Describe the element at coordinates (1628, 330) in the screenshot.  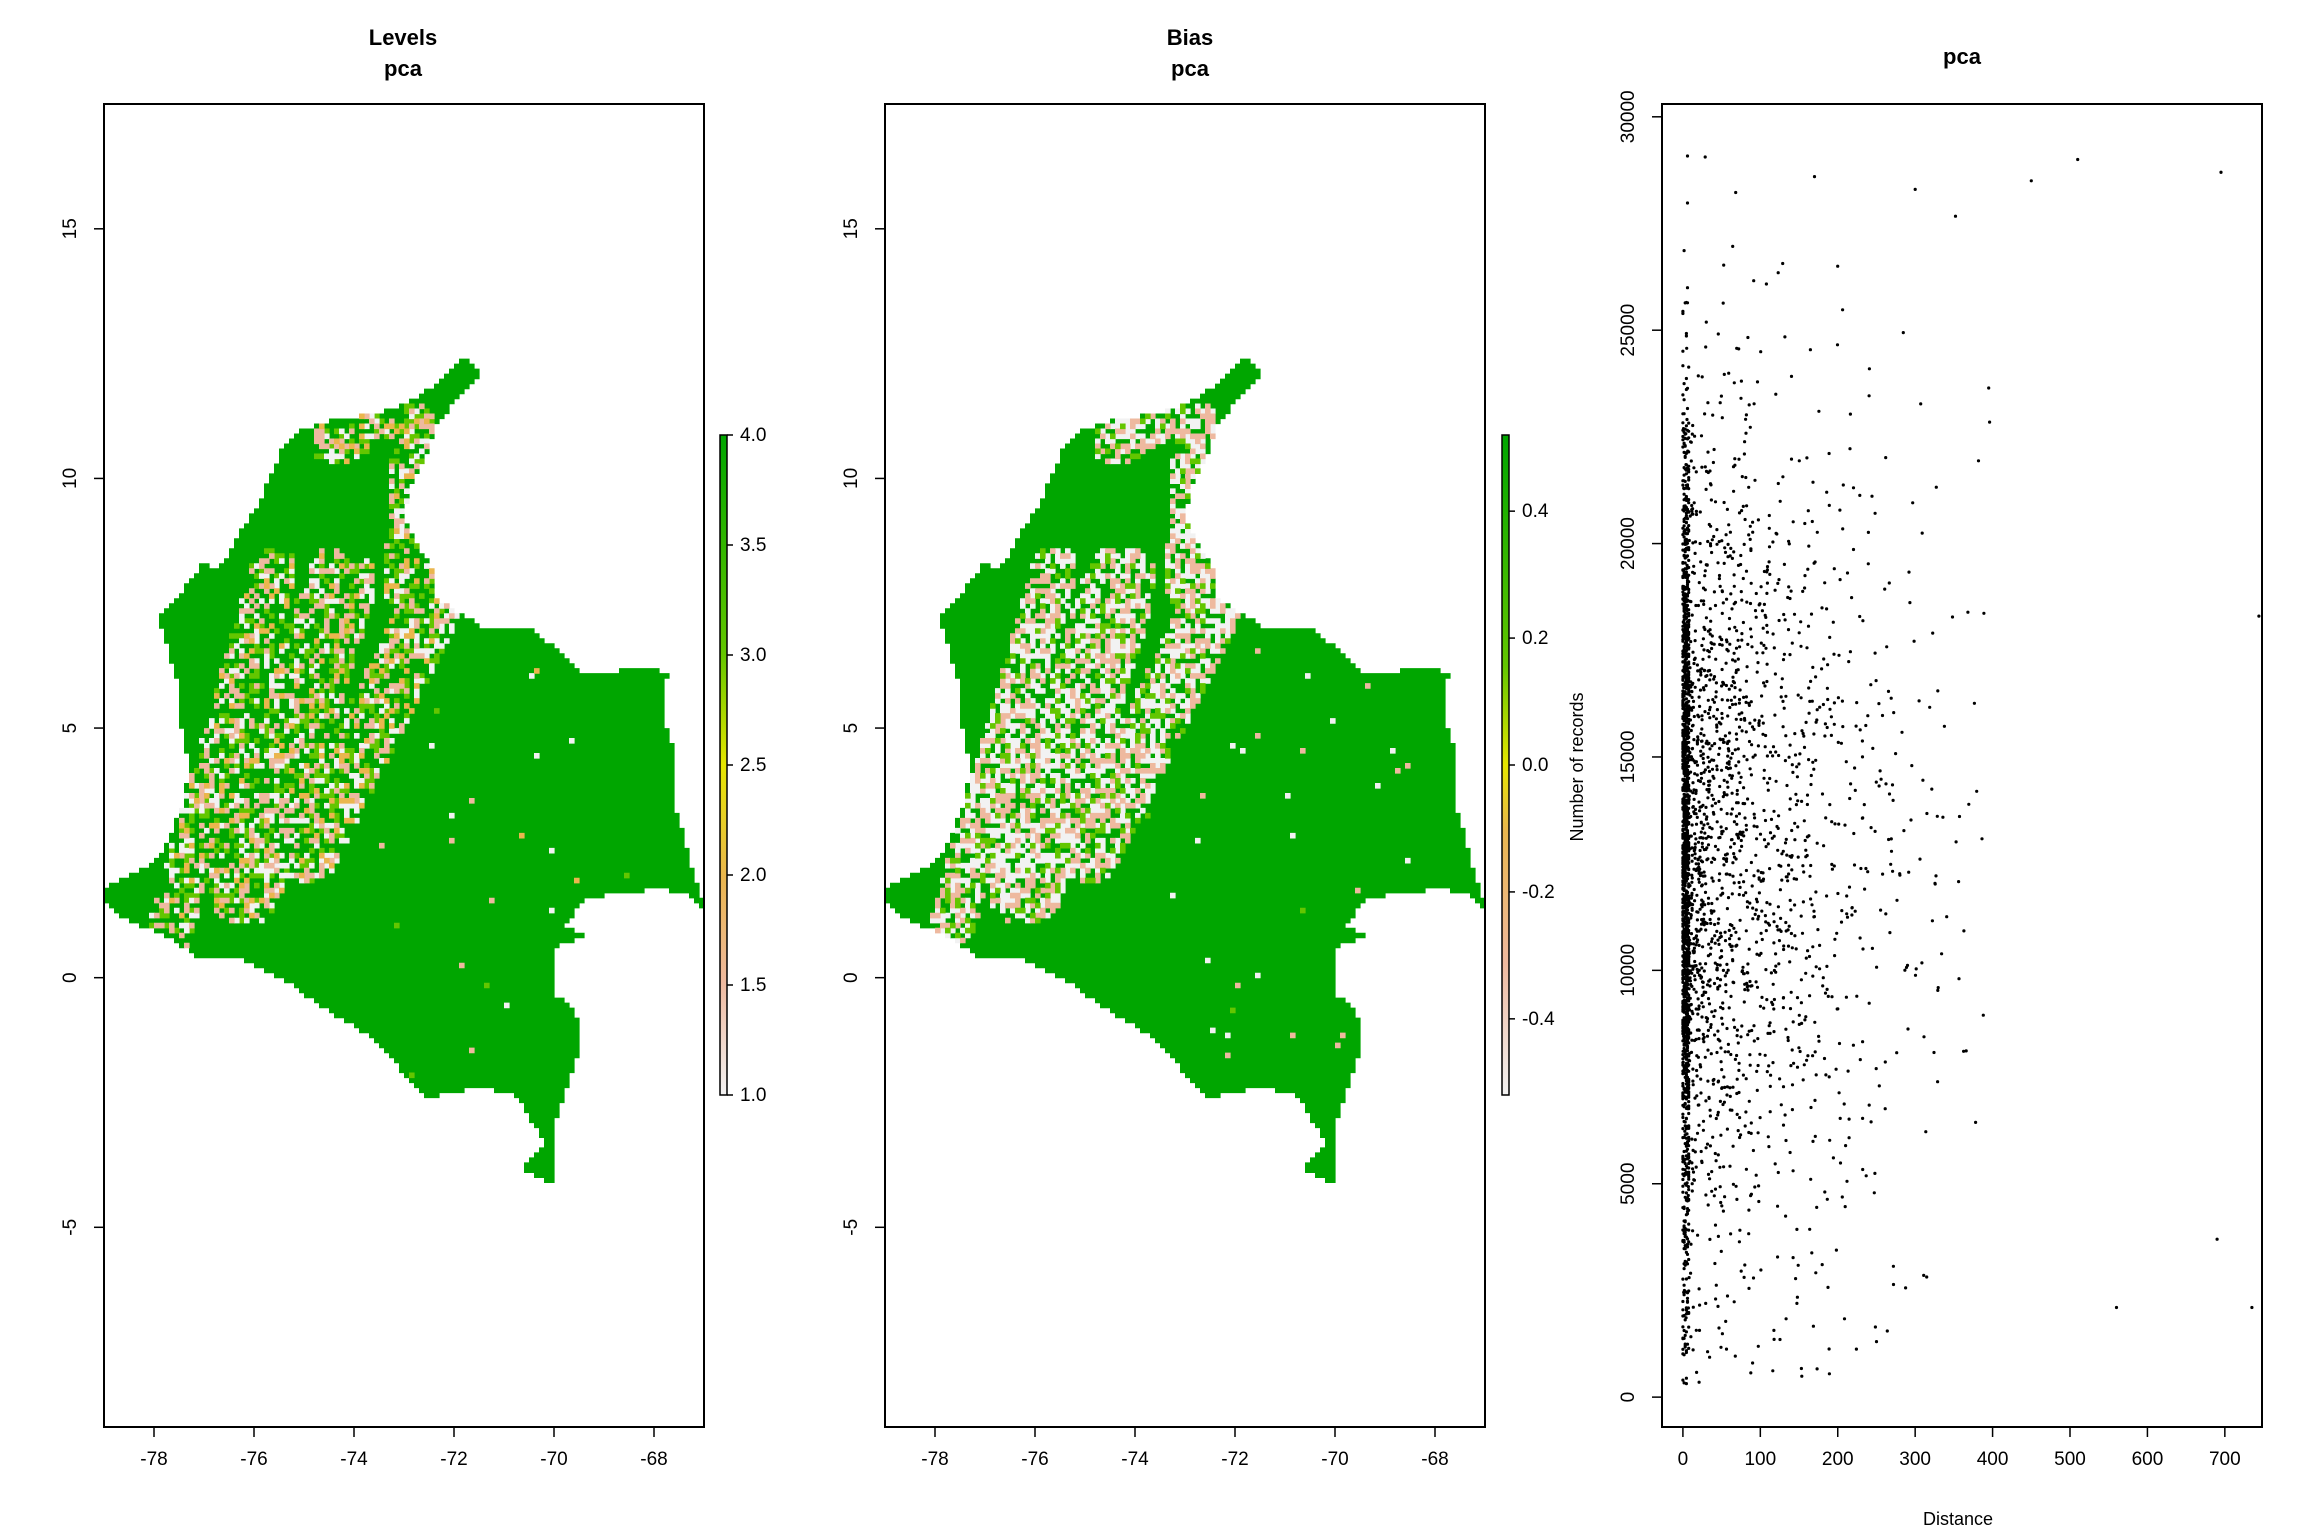
I see `y-tick-label: 25000` at that location.